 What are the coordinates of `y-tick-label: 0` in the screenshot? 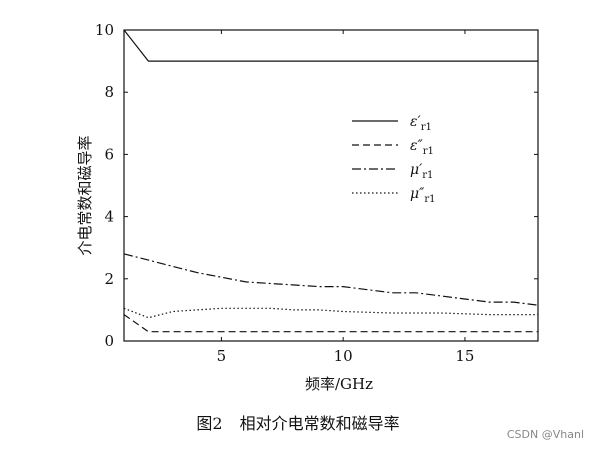 It's located at (109, 341).